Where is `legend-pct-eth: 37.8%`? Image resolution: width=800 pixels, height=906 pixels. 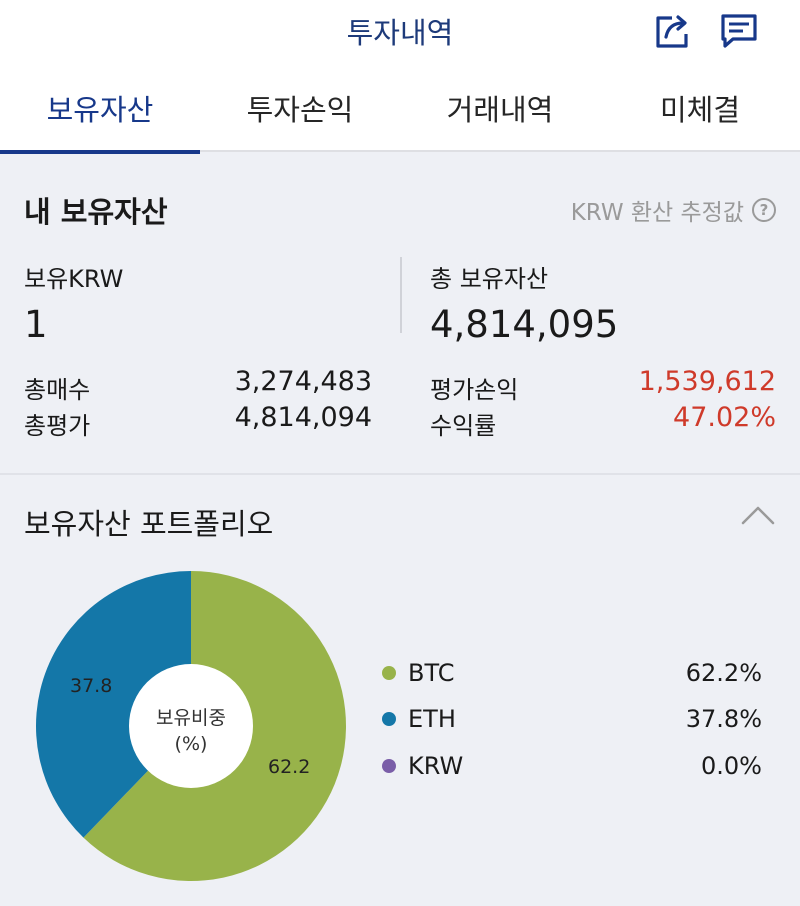
legend-pct-eth: 37.8% is located at coordinates (723, 719).